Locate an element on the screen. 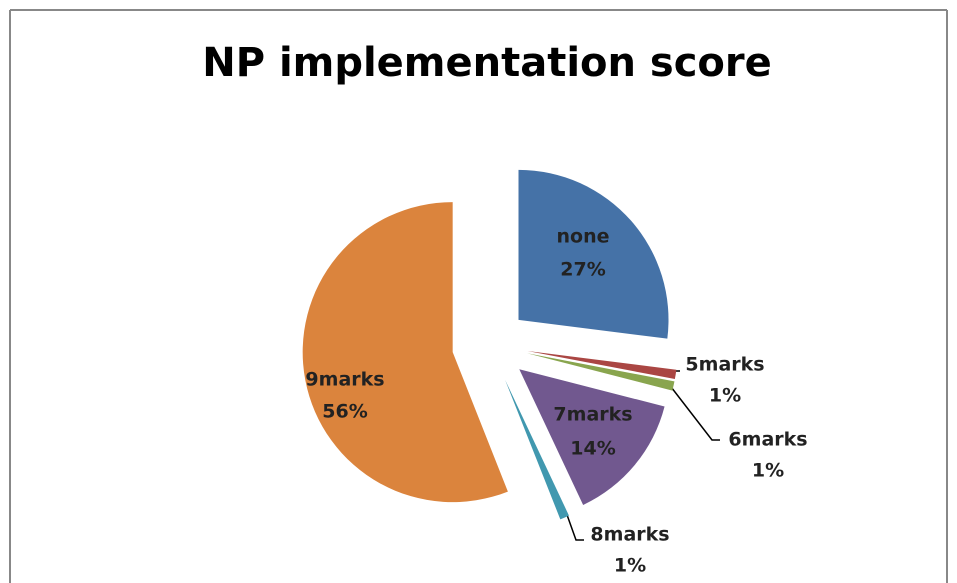 The width and height of the screenshot is (957, 583). slice-value-label: 14% is located at coordinates (592, 449).